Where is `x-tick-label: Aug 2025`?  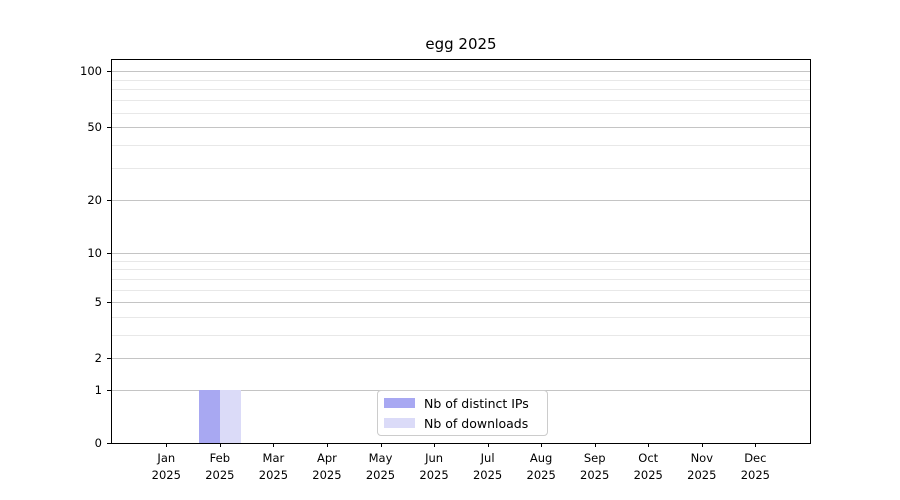
x-tick-label: Aug 2025 is located at coordinates (541, 466).